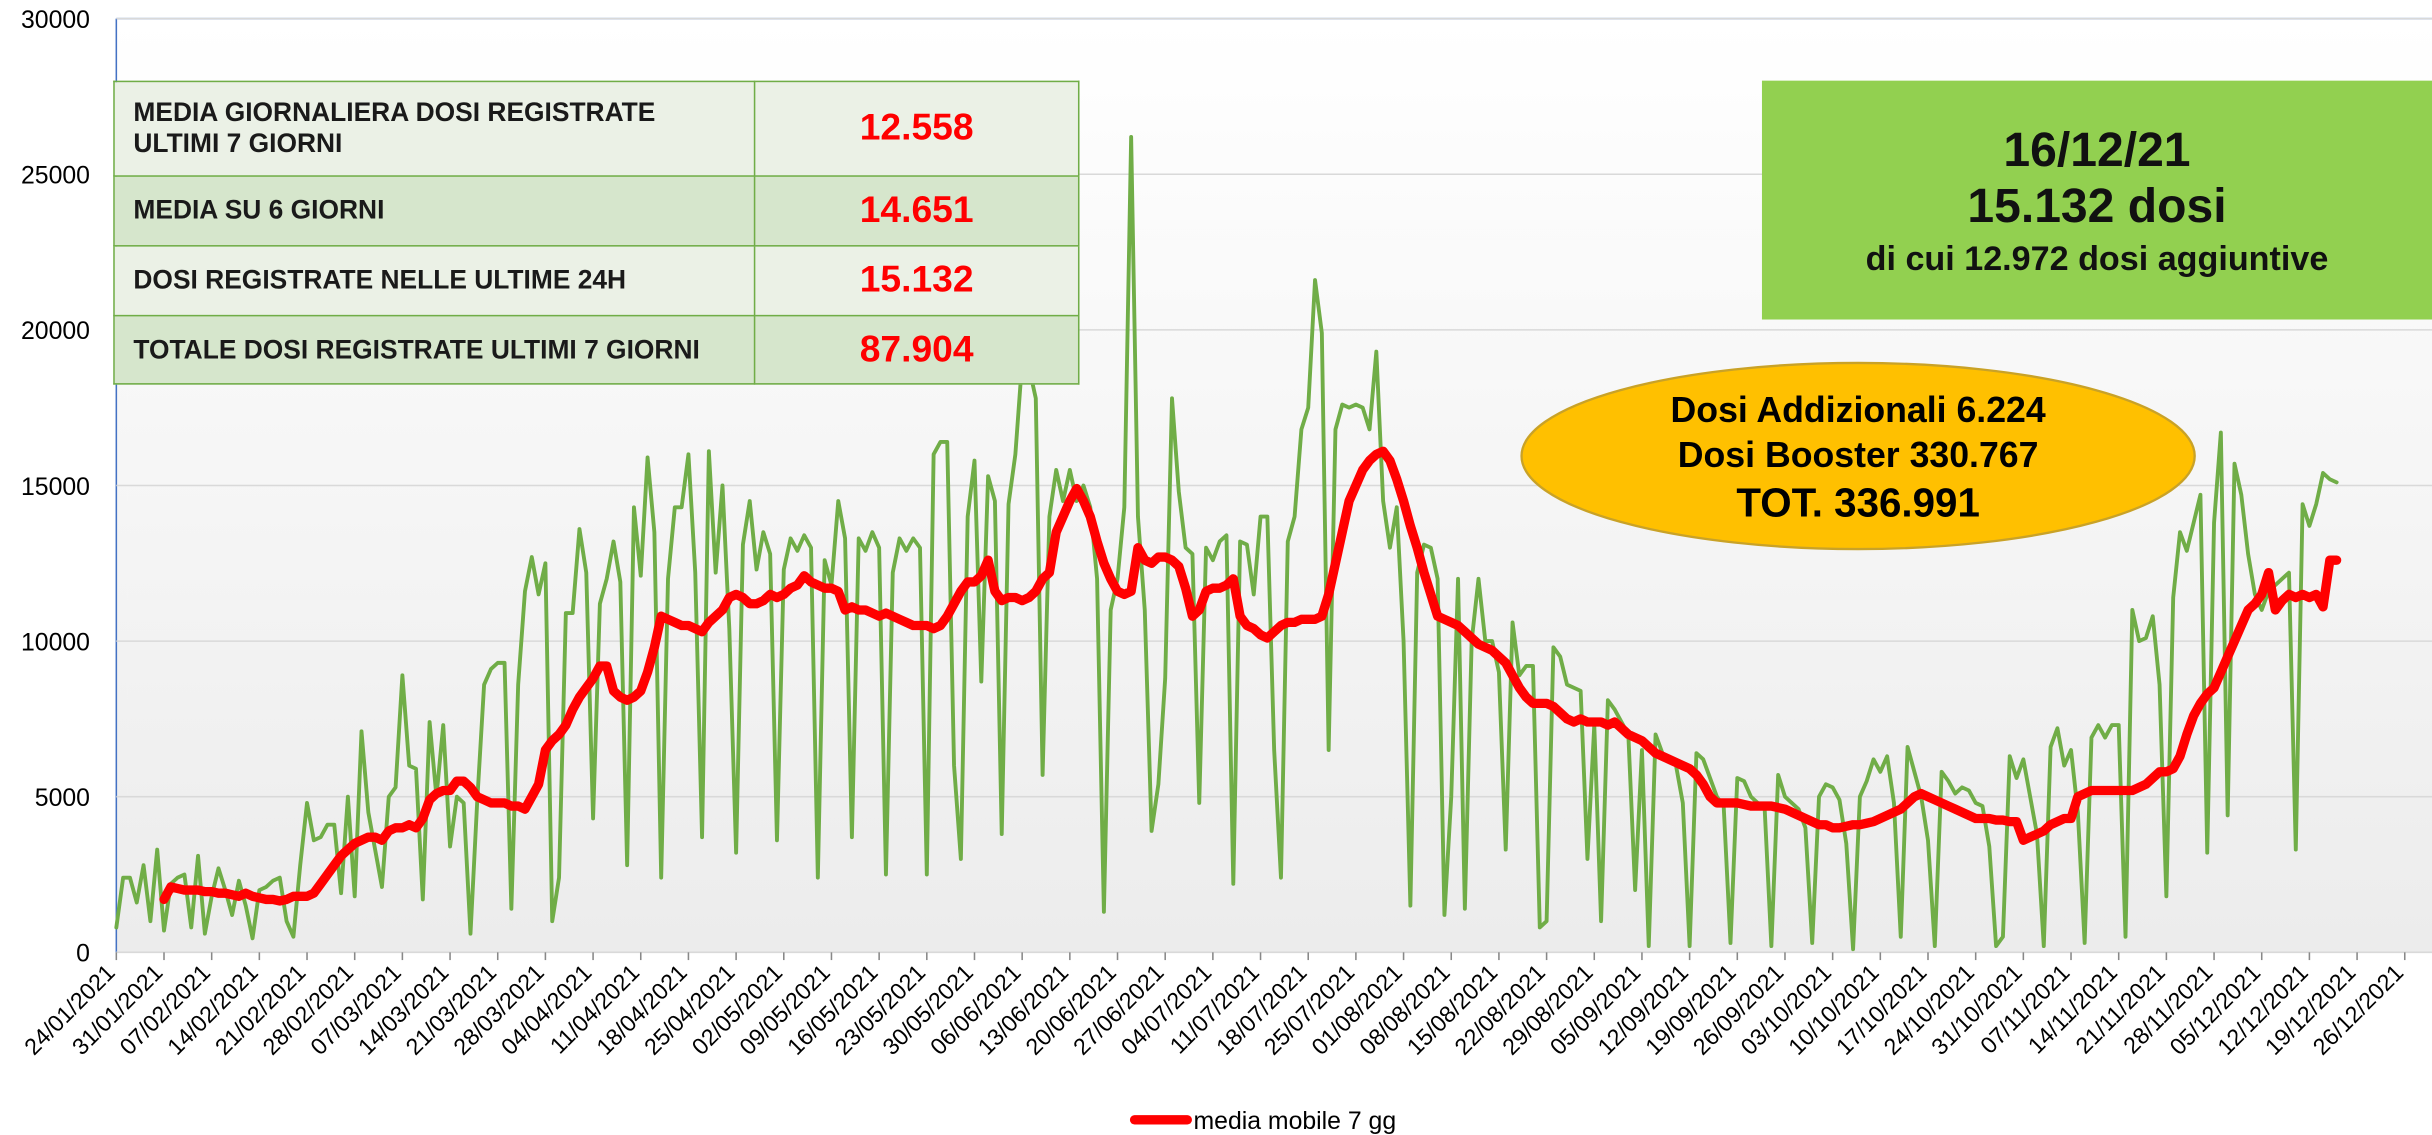  What do you see at coordinates (1858, 410) in the screenshot?
I see `ellipse-text: Dosi Addizionali 6.224` at bounding box center [1858, 410].